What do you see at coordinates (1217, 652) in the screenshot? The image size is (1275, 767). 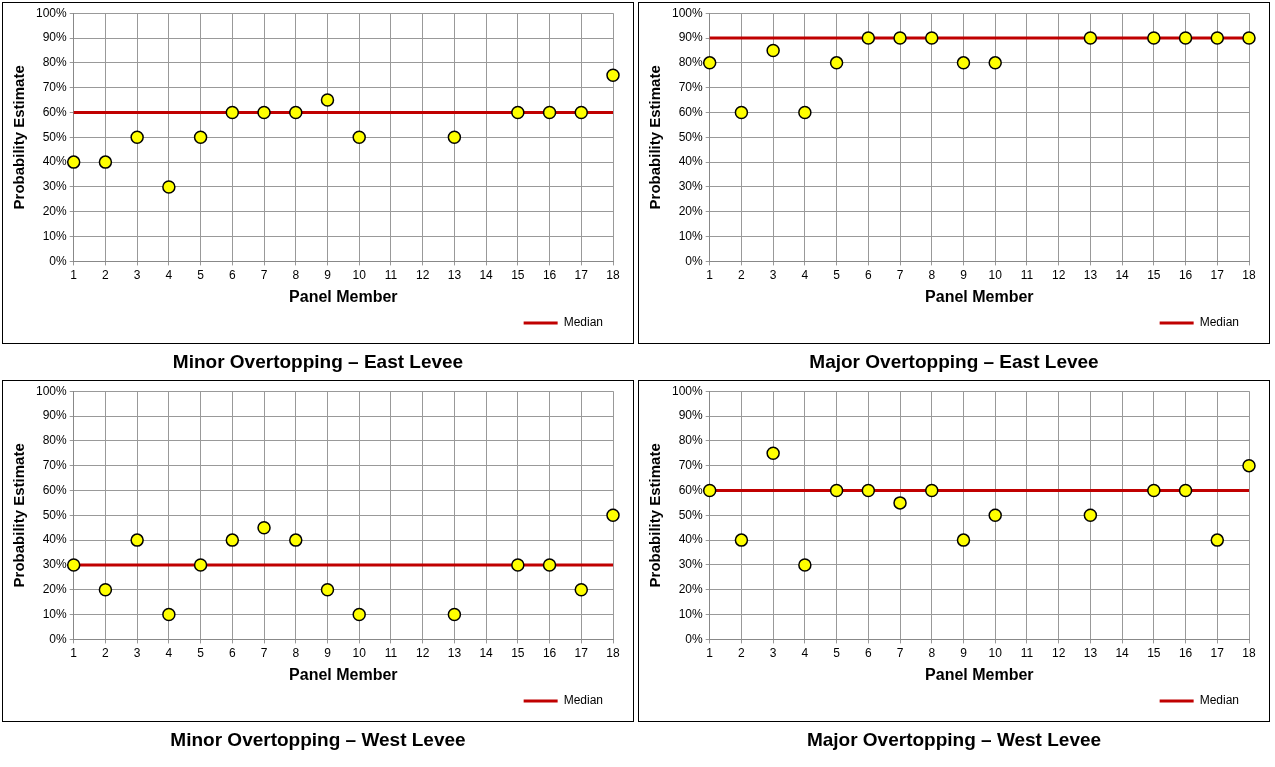 I see `x-tick-label: 17` at bounding box center [1217, 652].